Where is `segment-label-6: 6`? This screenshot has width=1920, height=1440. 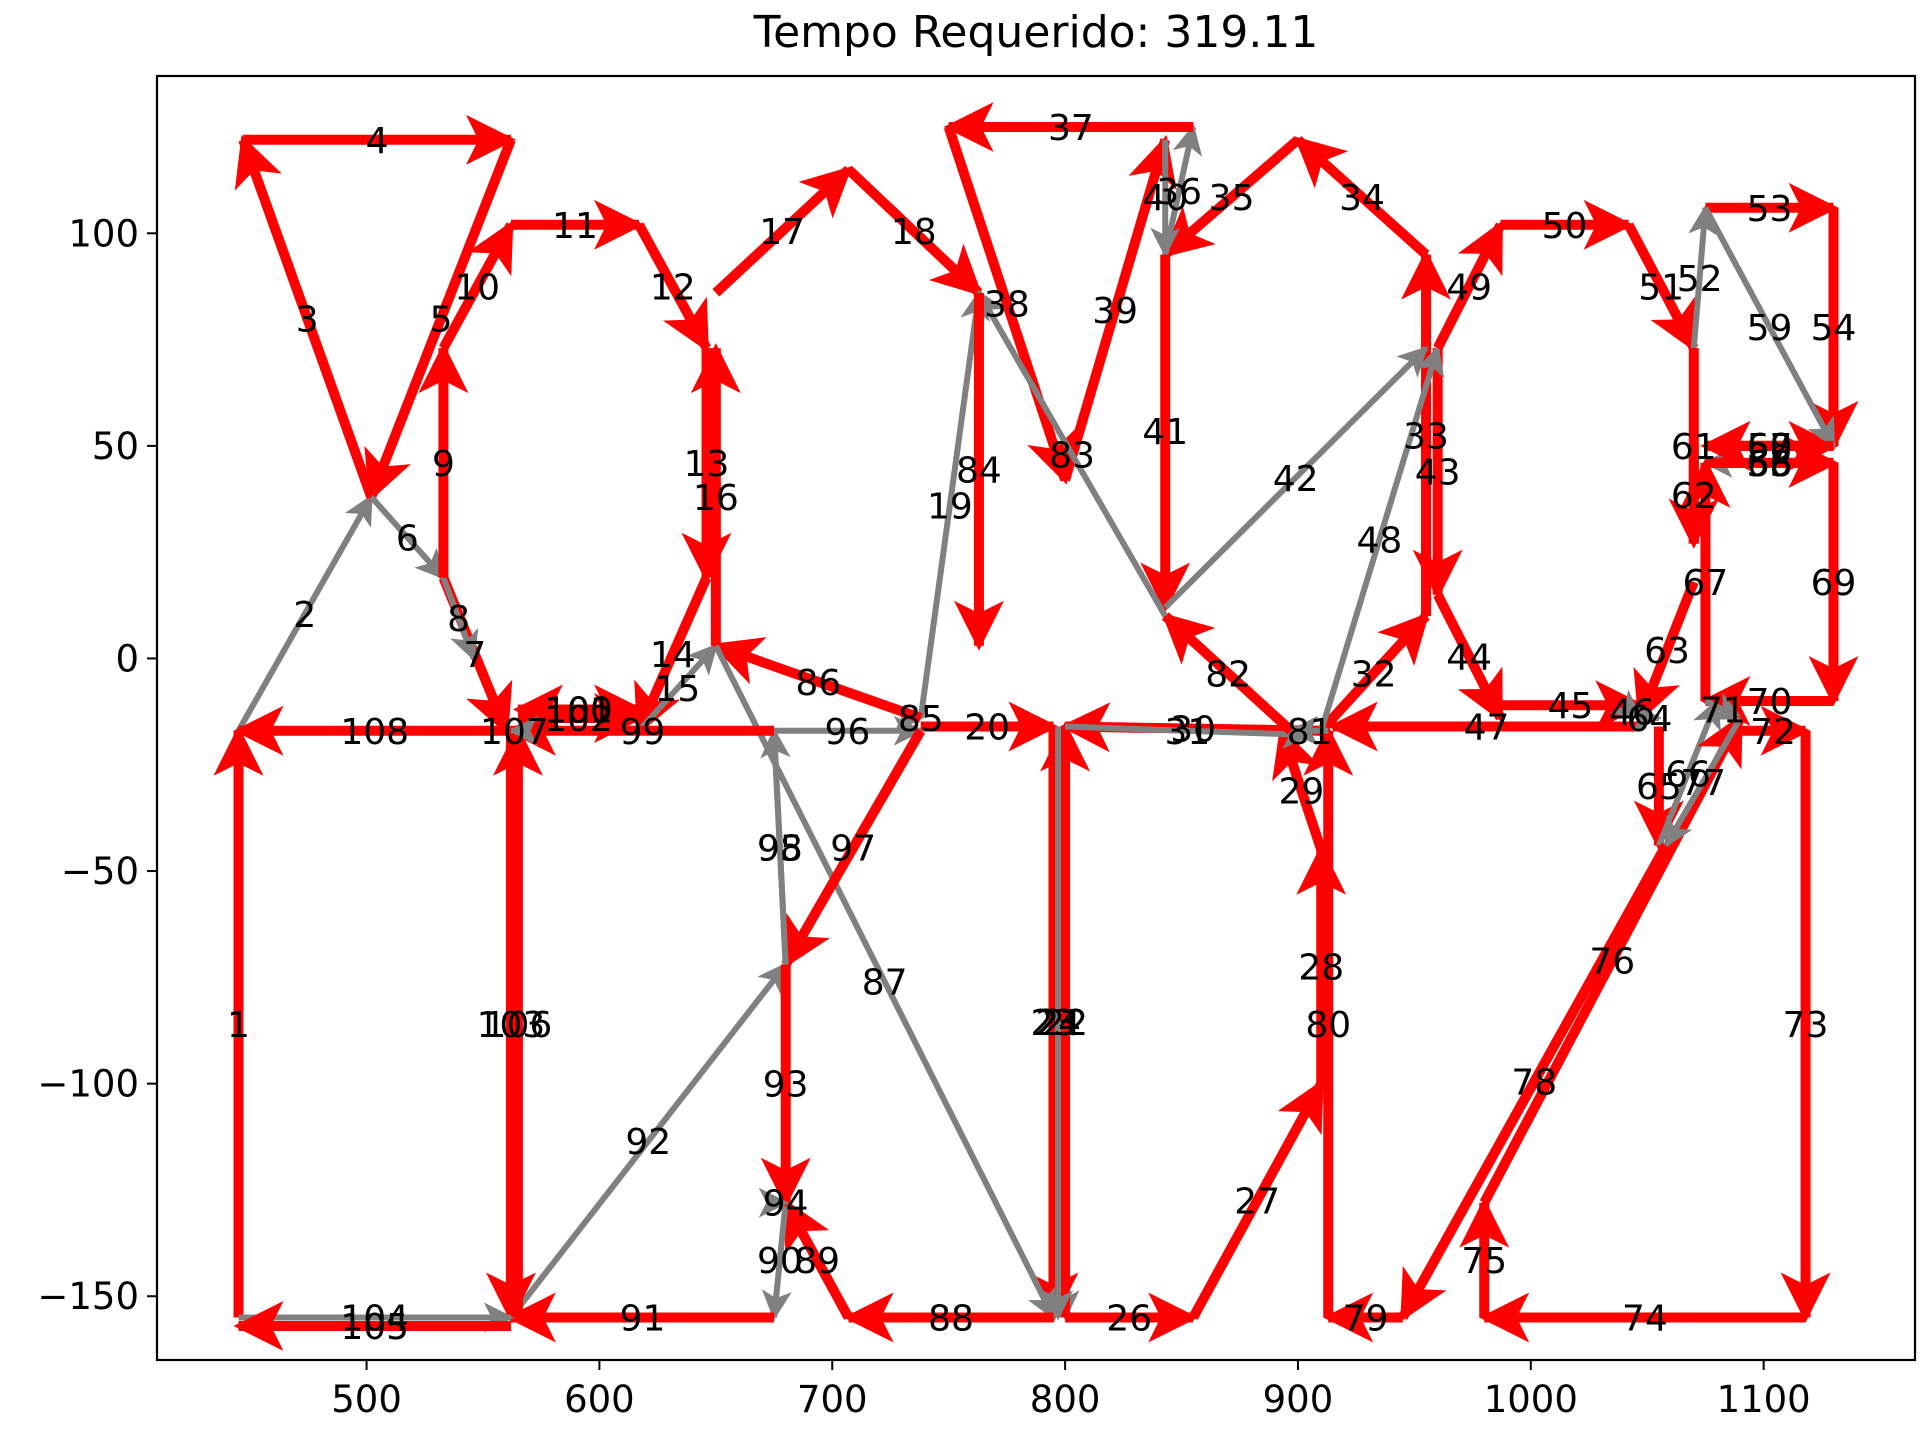 segment-label-6: 6 is located at coordinates (407, 538).